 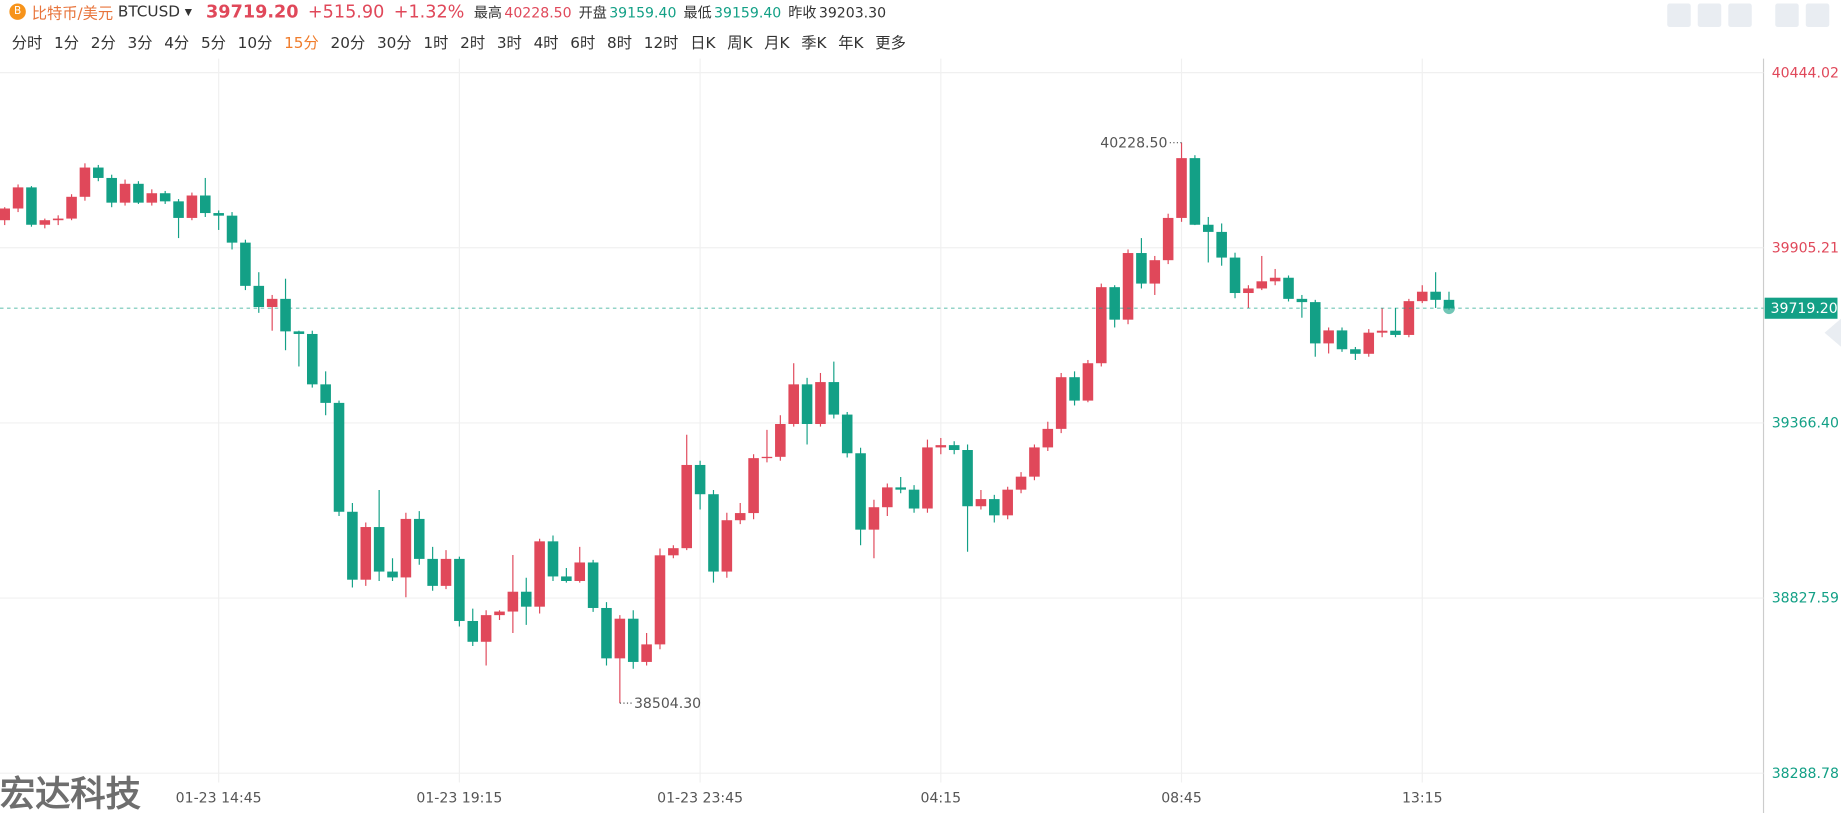 What do you see at coordinates (459, 798) in the screenshot?
I see `x-tick-label: 01-23 19:15` at bounding box center [459, 798].